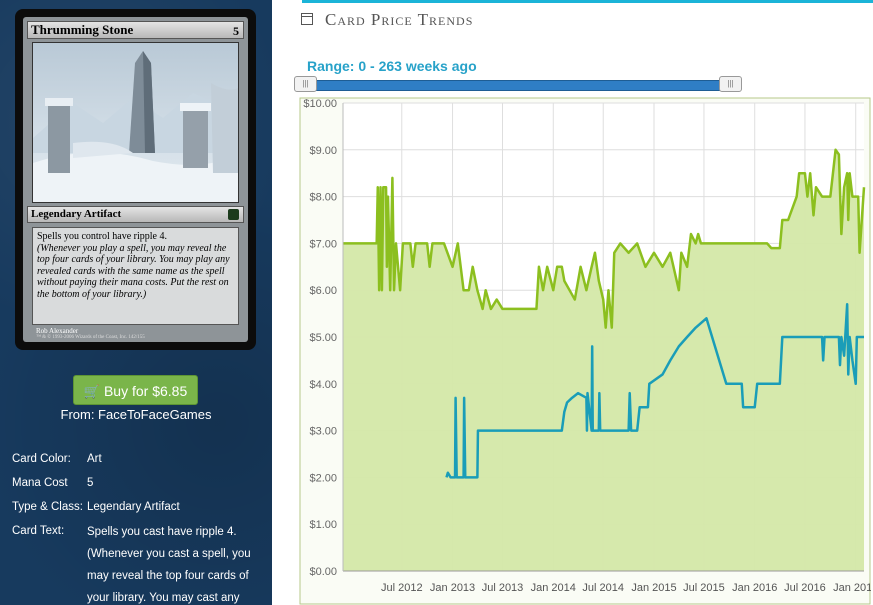 This screenshot has width=873, height=605. Describe the element at coordinates (41, 459) in the screenshot. I see `info-label: Card Color:` at that location.